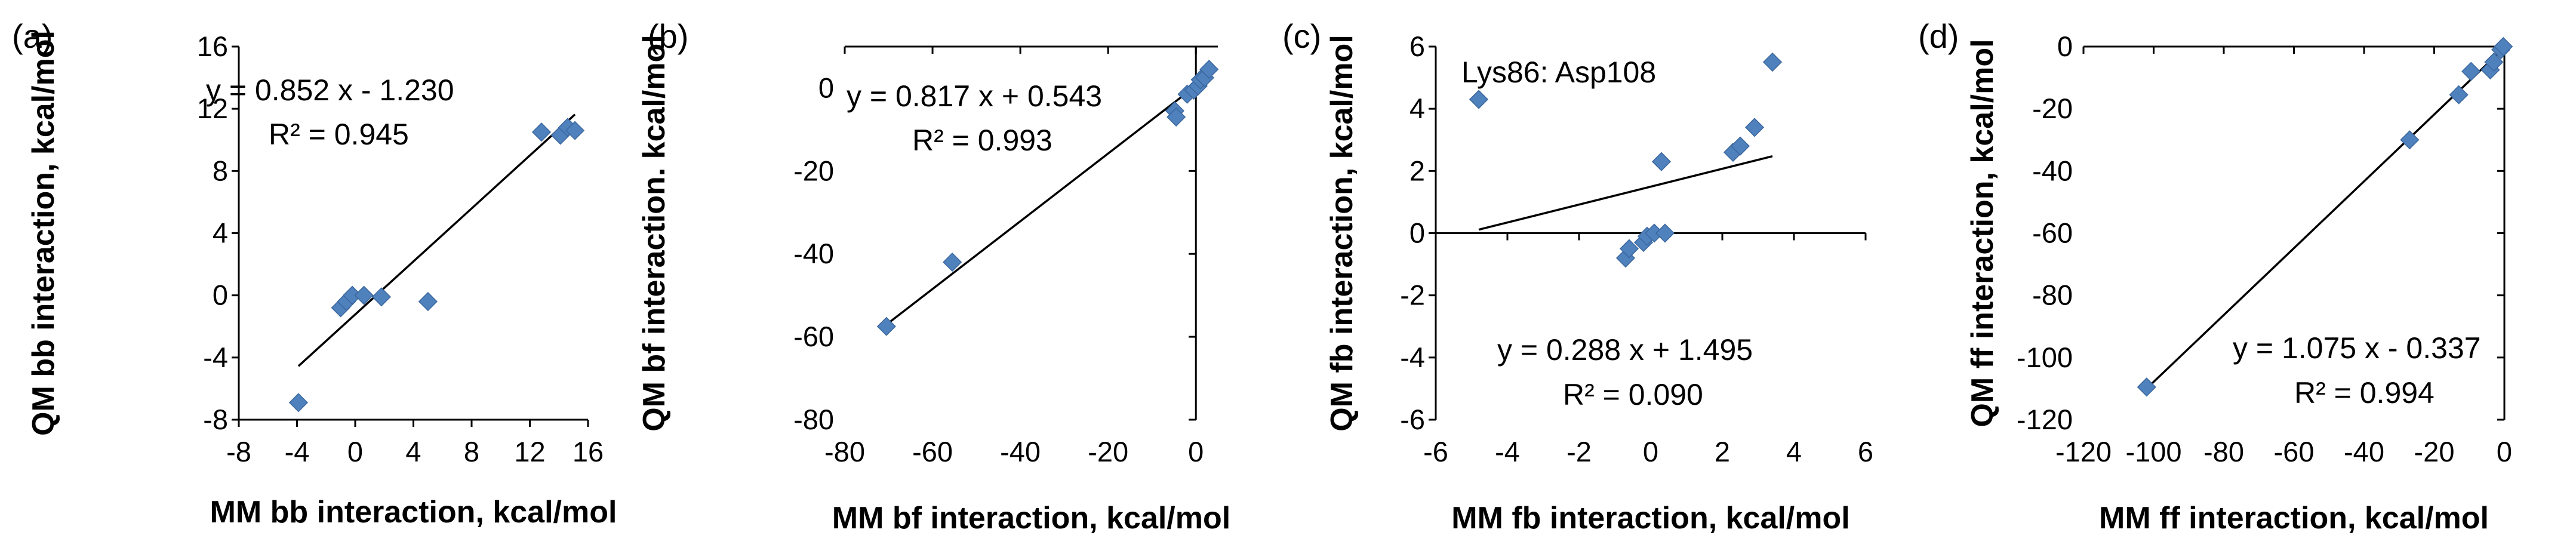  What do you see at coordinates (330, 90) in the screenshot?
I see `regression-equation: y = 0.852 x - 1.230` at bounding box center [330, 90].